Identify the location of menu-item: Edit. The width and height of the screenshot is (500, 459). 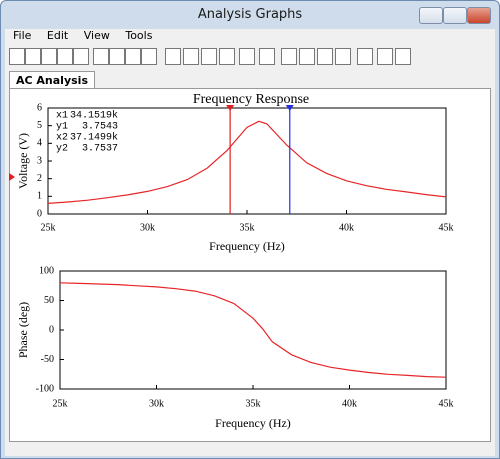
(57, 35).